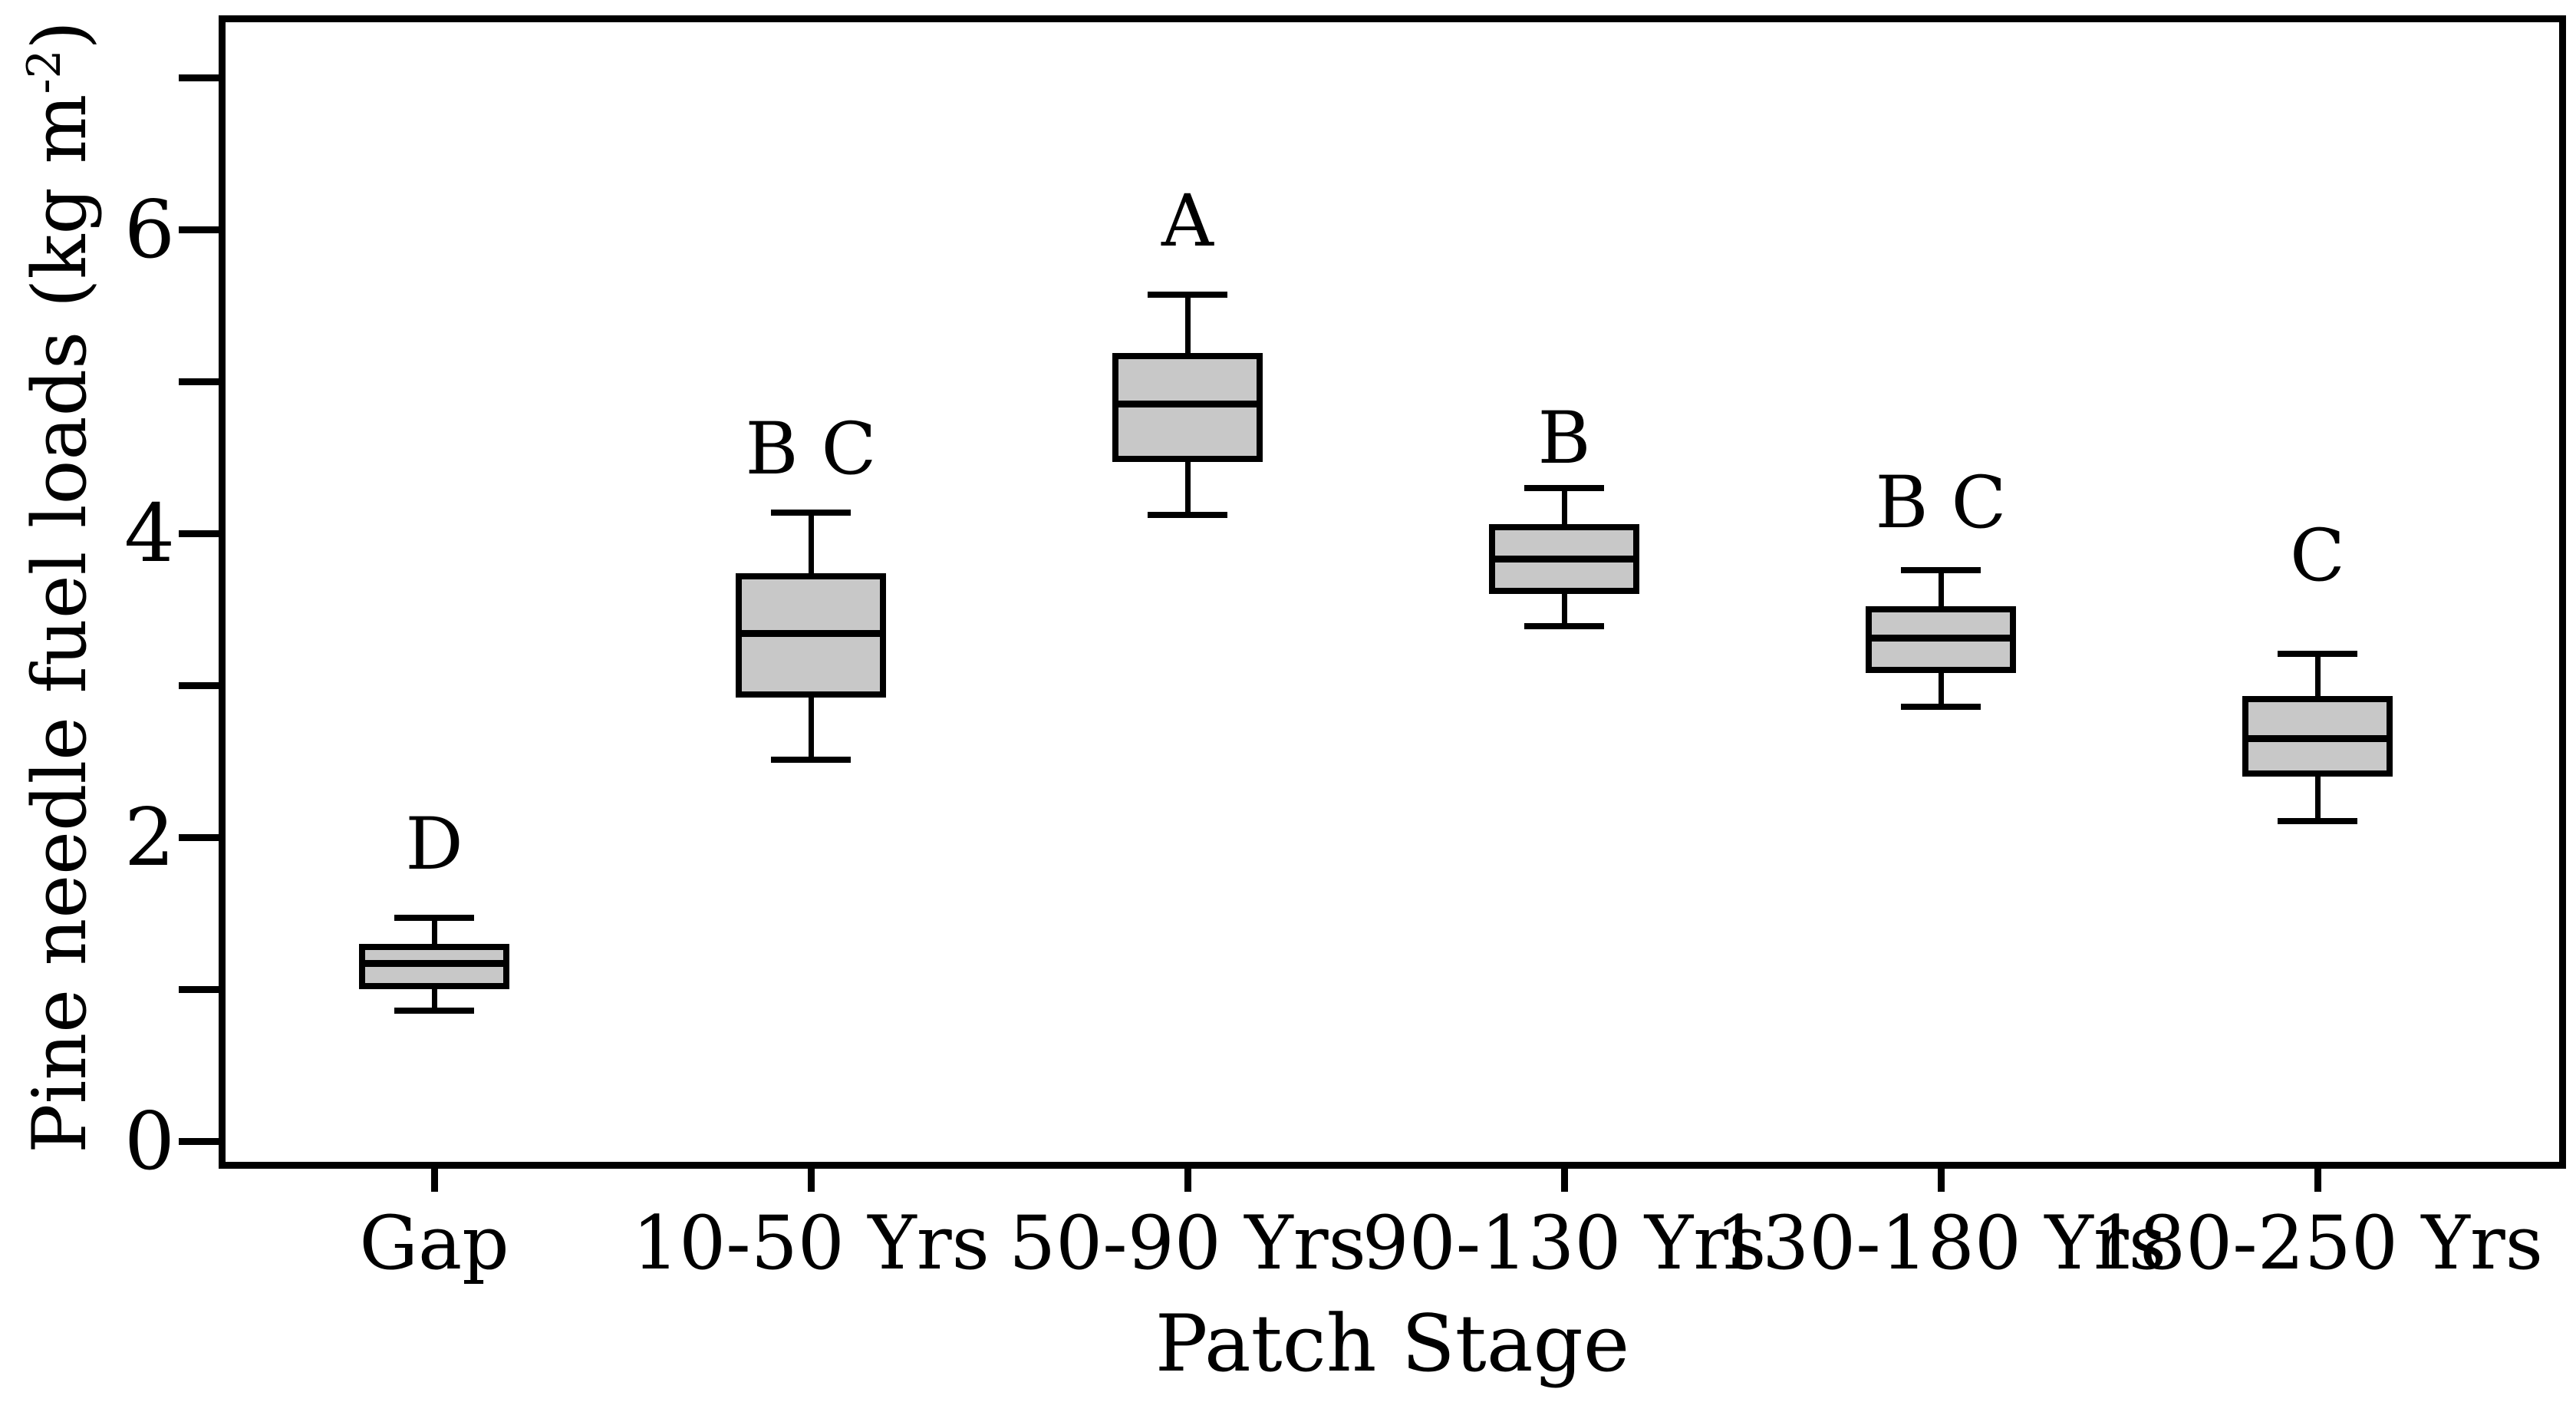 This screenshot has width=2576, height=1412. I want to click on x-axis-title: Patch Stage, so click(1392, 1344).